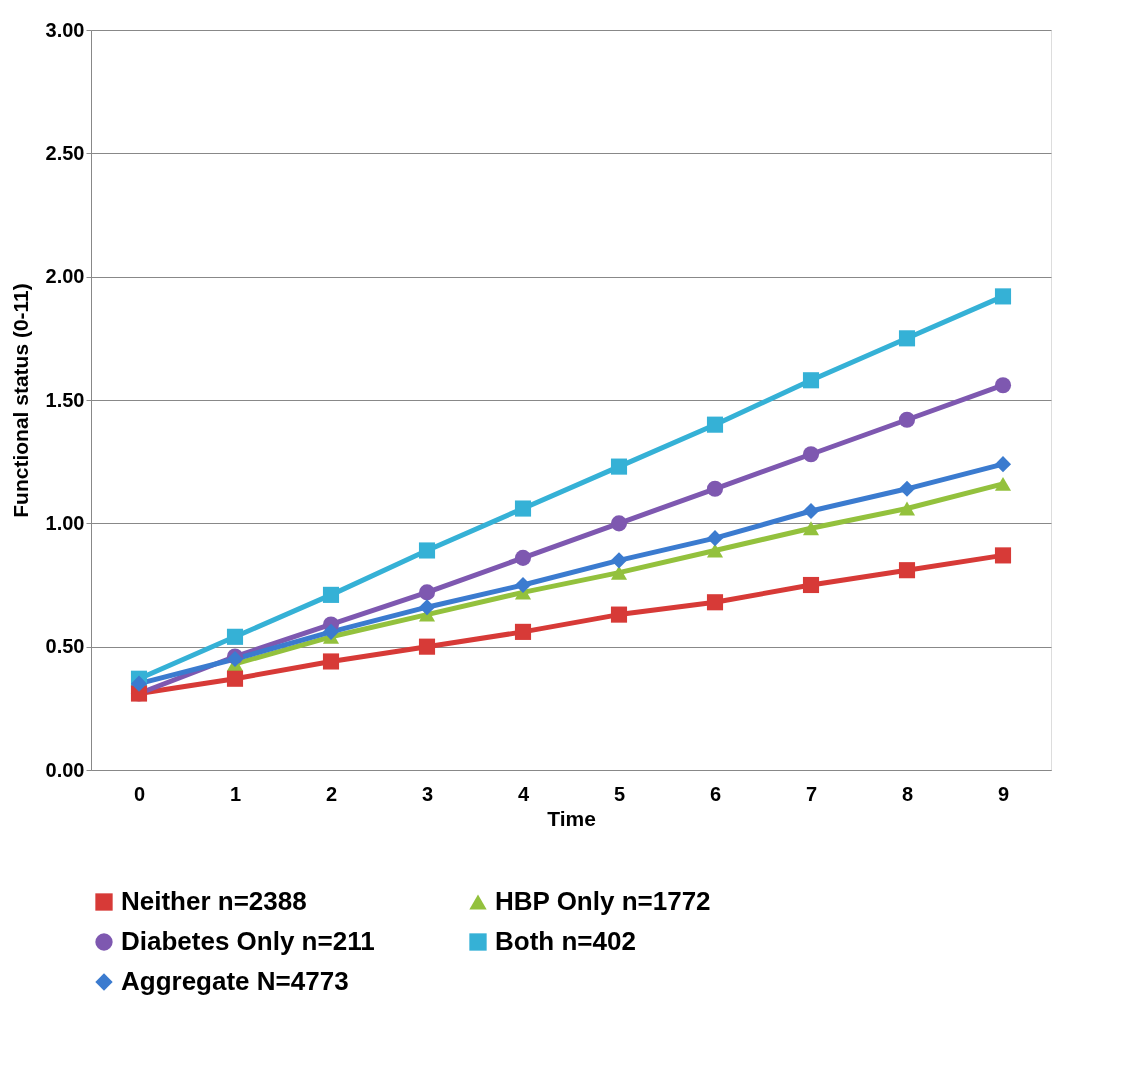 This screenshot has width=1143, height=1090. I want to click on x-axis-title: Time, so click(571, 818).